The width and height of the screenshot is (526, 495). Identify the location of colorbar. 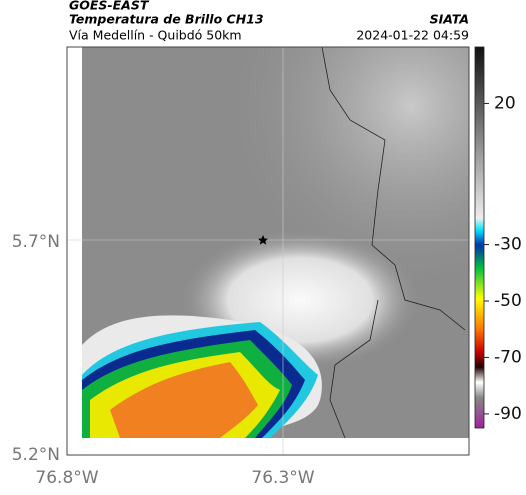
(479, 237).